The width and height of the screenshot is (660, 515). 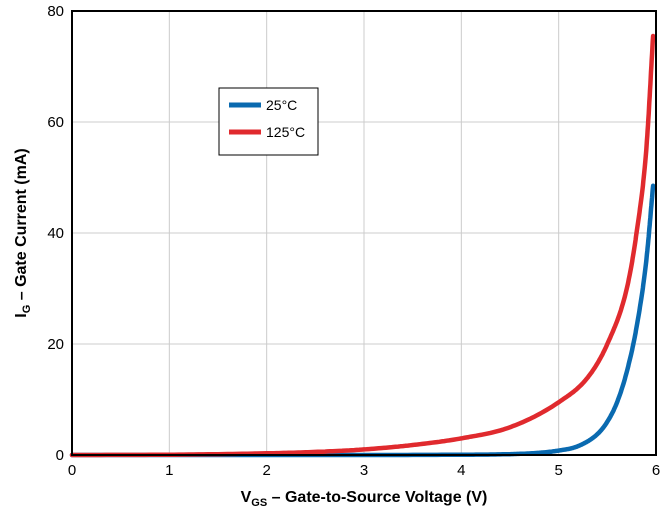 What do you see at coordinates (281, 105) in the screenshot?
I see `legend-label-25c: 25°C` at bounding box center [281, 105].